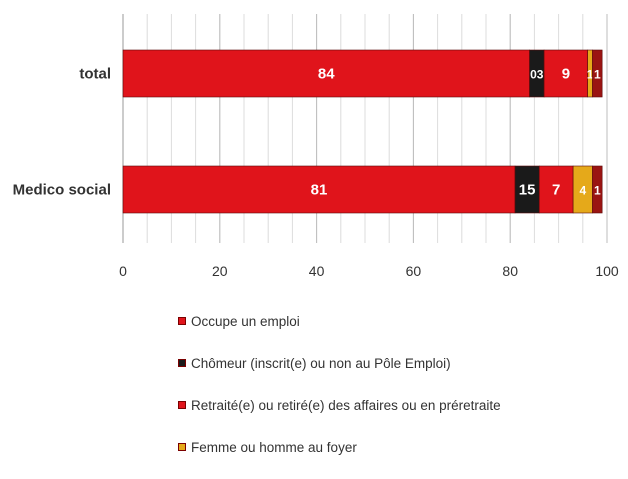 The height and width of the screenshot is (479, 628). Describe the element at coordinates (245, 321) in the screenshot. I see `legend-label: Occupe un emploi` at that location.